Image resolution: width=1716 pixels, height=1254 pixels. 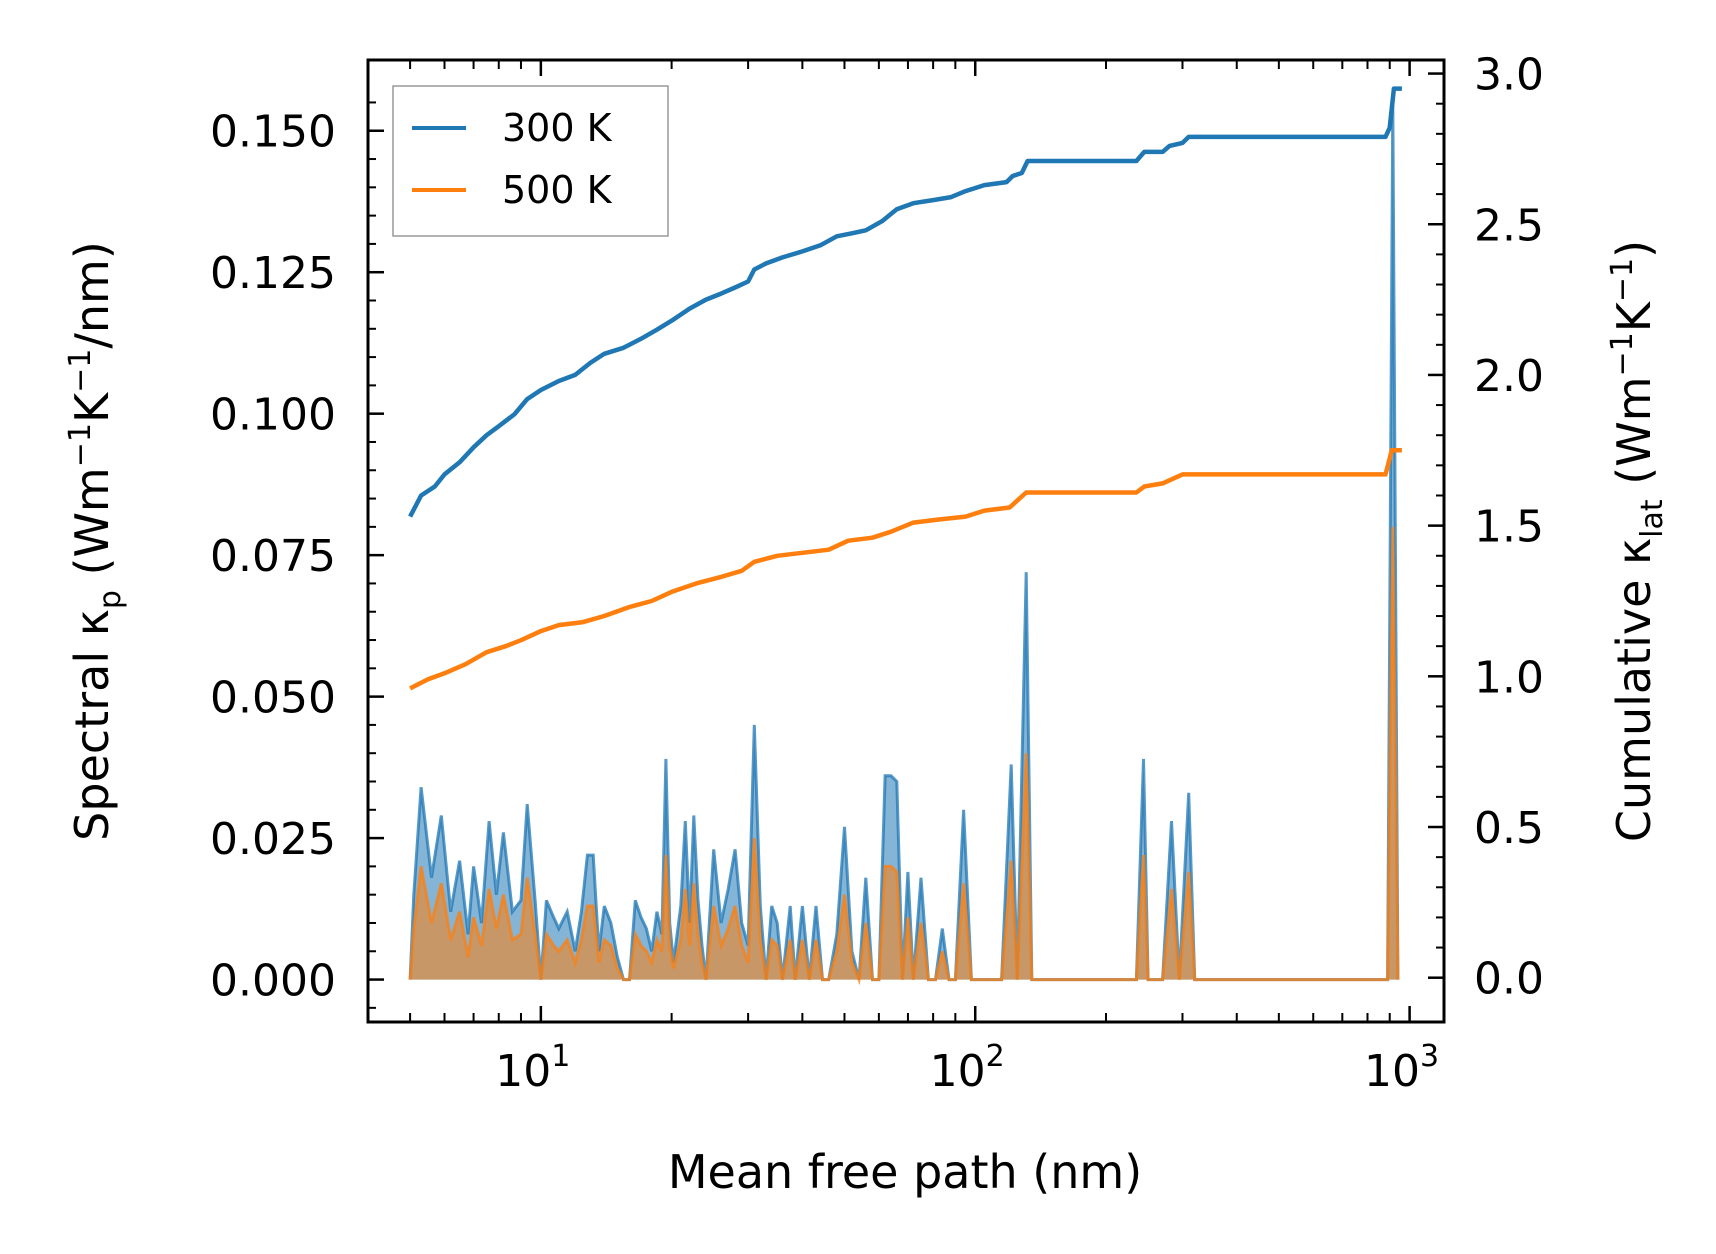 I want to click on left-y-tick-label: 0.075, so click(x=273, y=556).